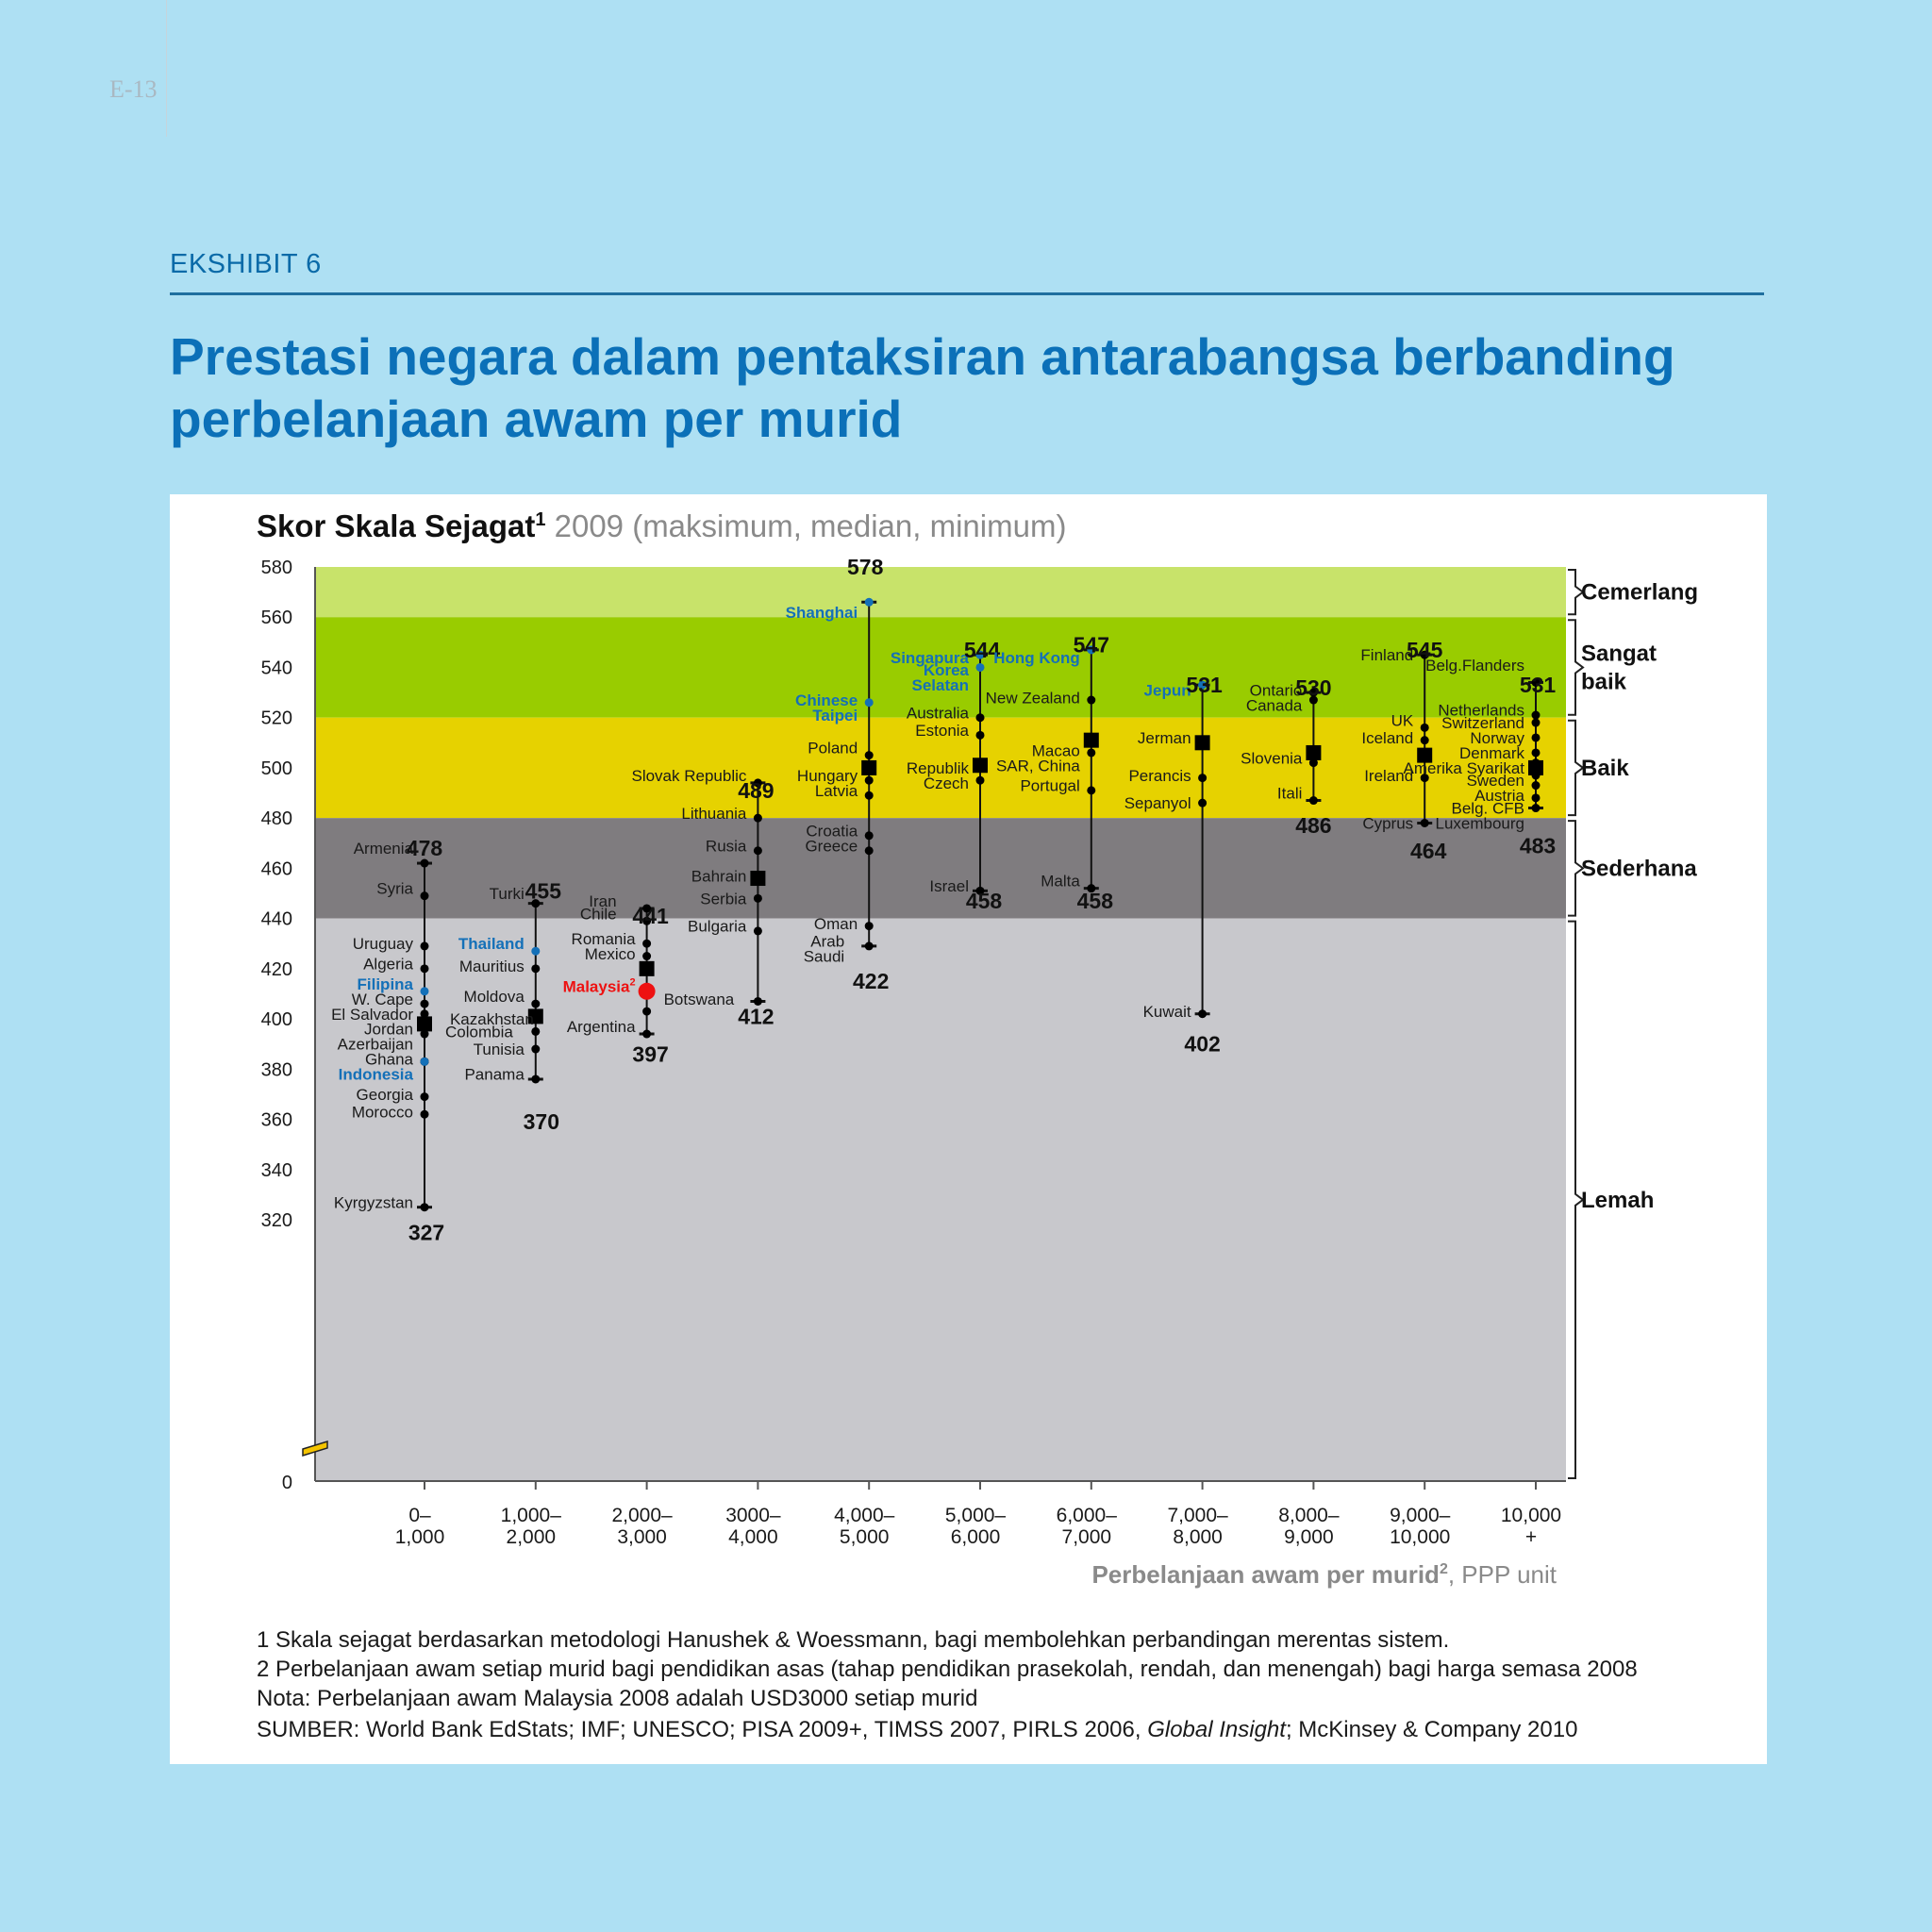 The image size is (1932, 1932). Describe the element at coordinates (424, 969) in the screenshot. I see `data-point-algeria` at that location.